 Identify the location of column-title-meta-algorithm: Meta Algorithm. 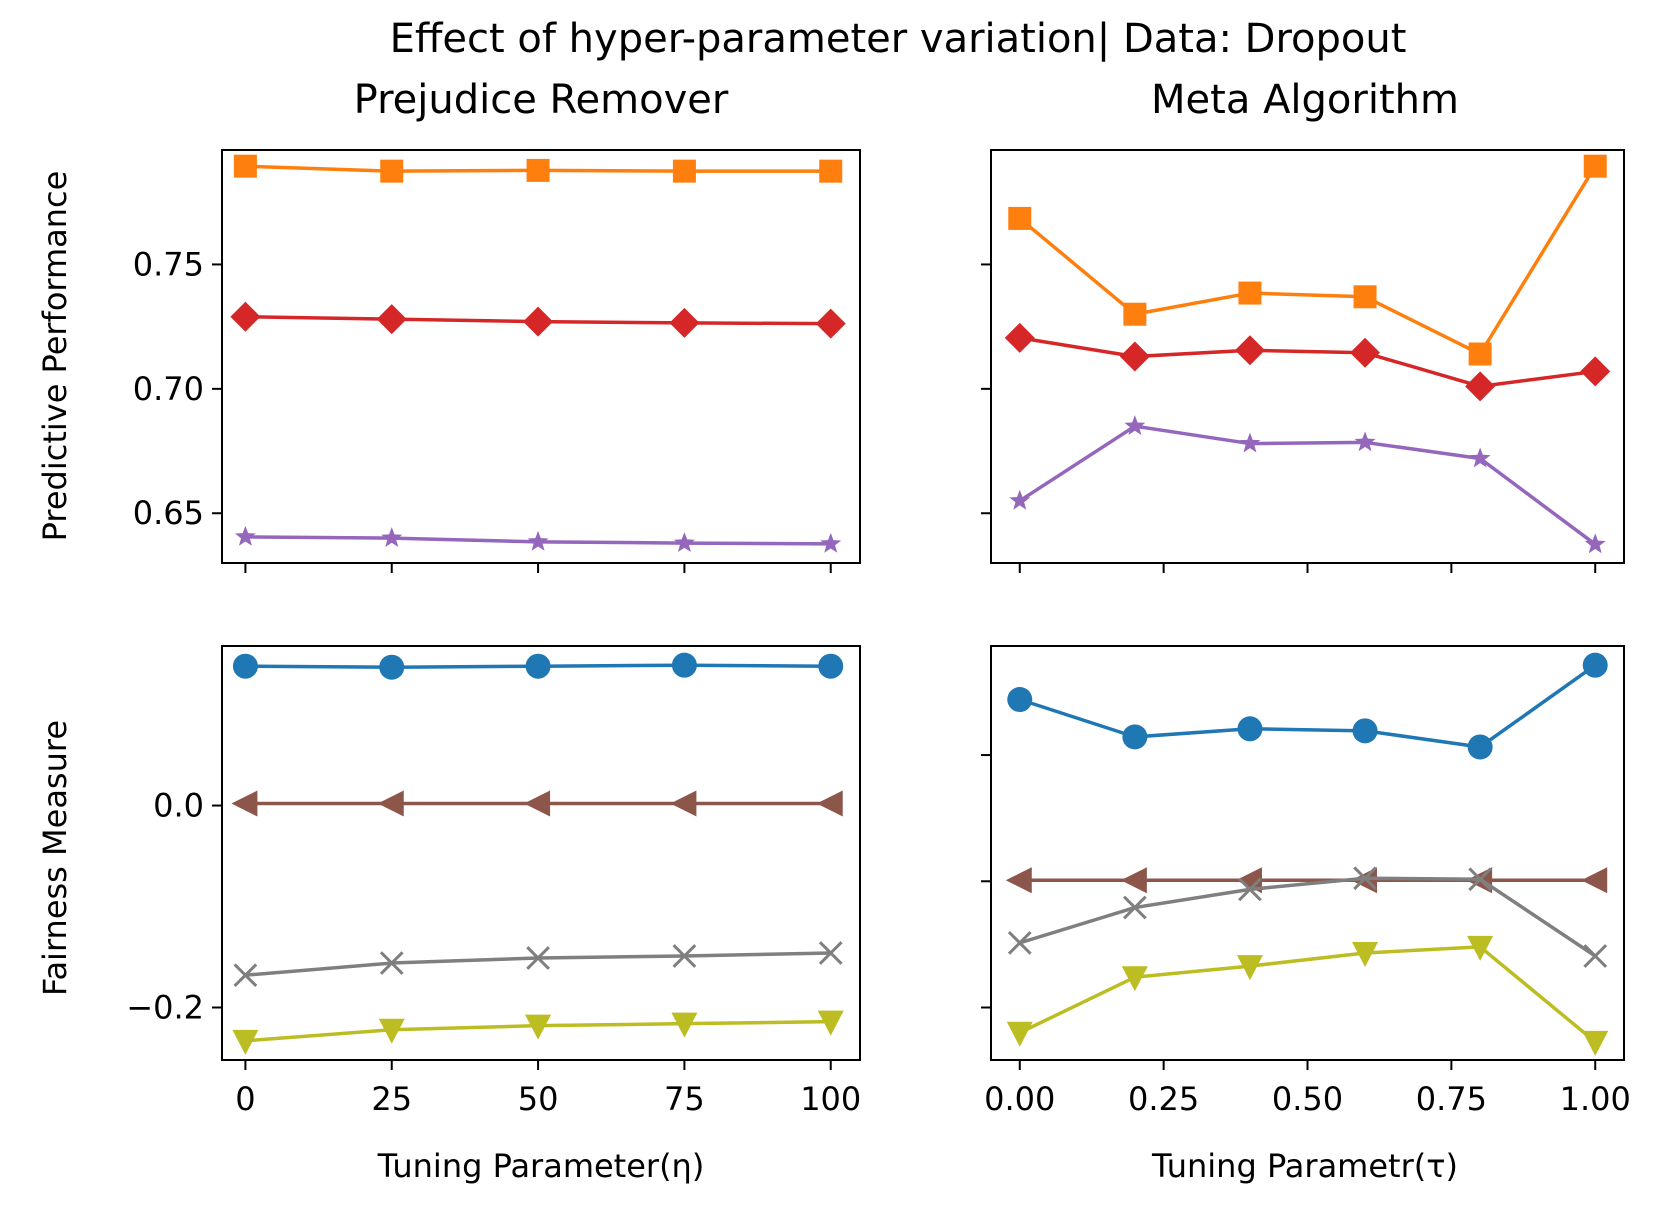
(1305, 100).